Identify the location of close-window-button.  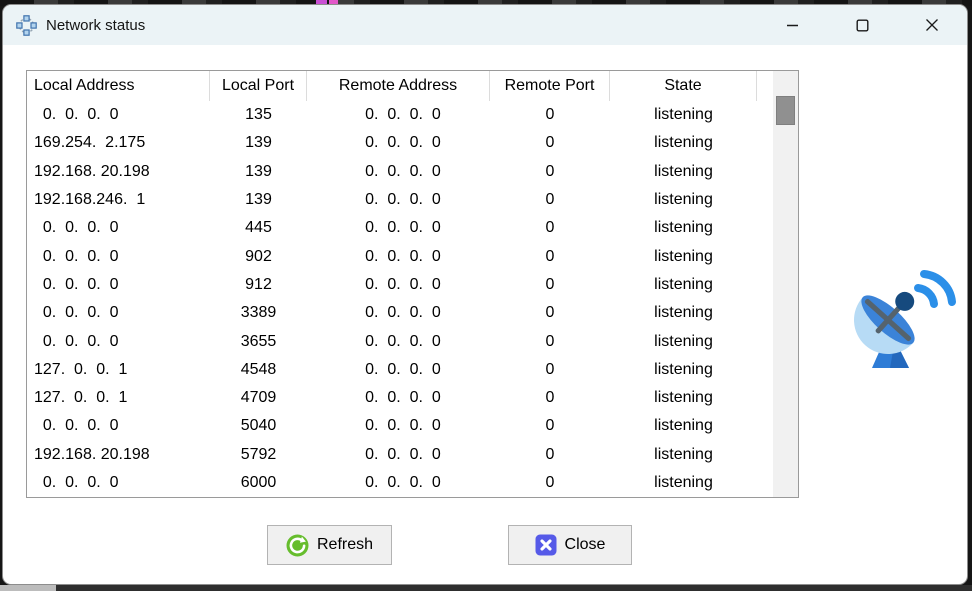
(932, 25).